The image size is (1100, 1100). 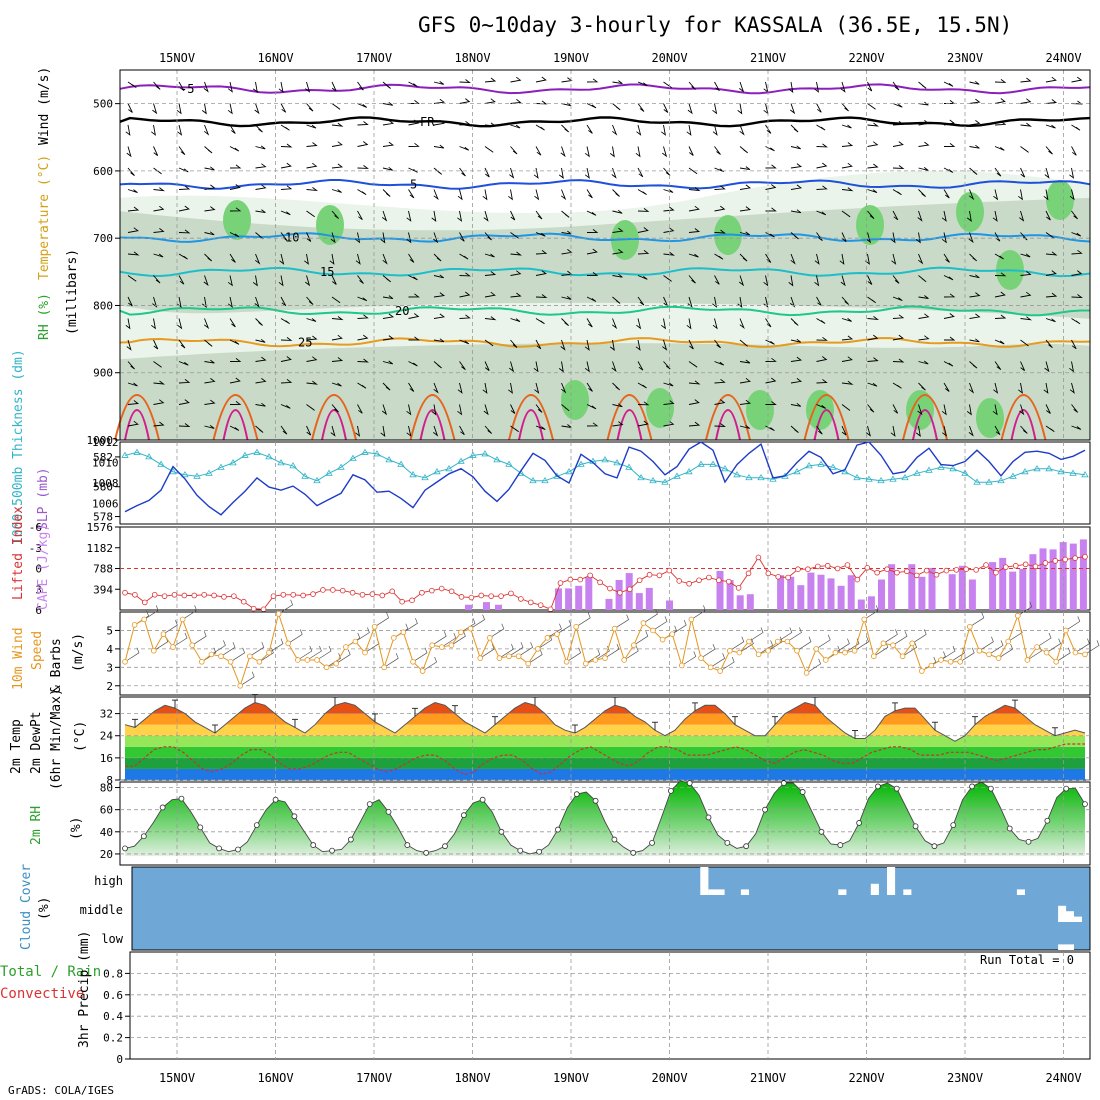 What do you see at coordinates (327, 272) in the screenshot?
I see `temp-contour-label: 15` at bounding box center [327, 272].